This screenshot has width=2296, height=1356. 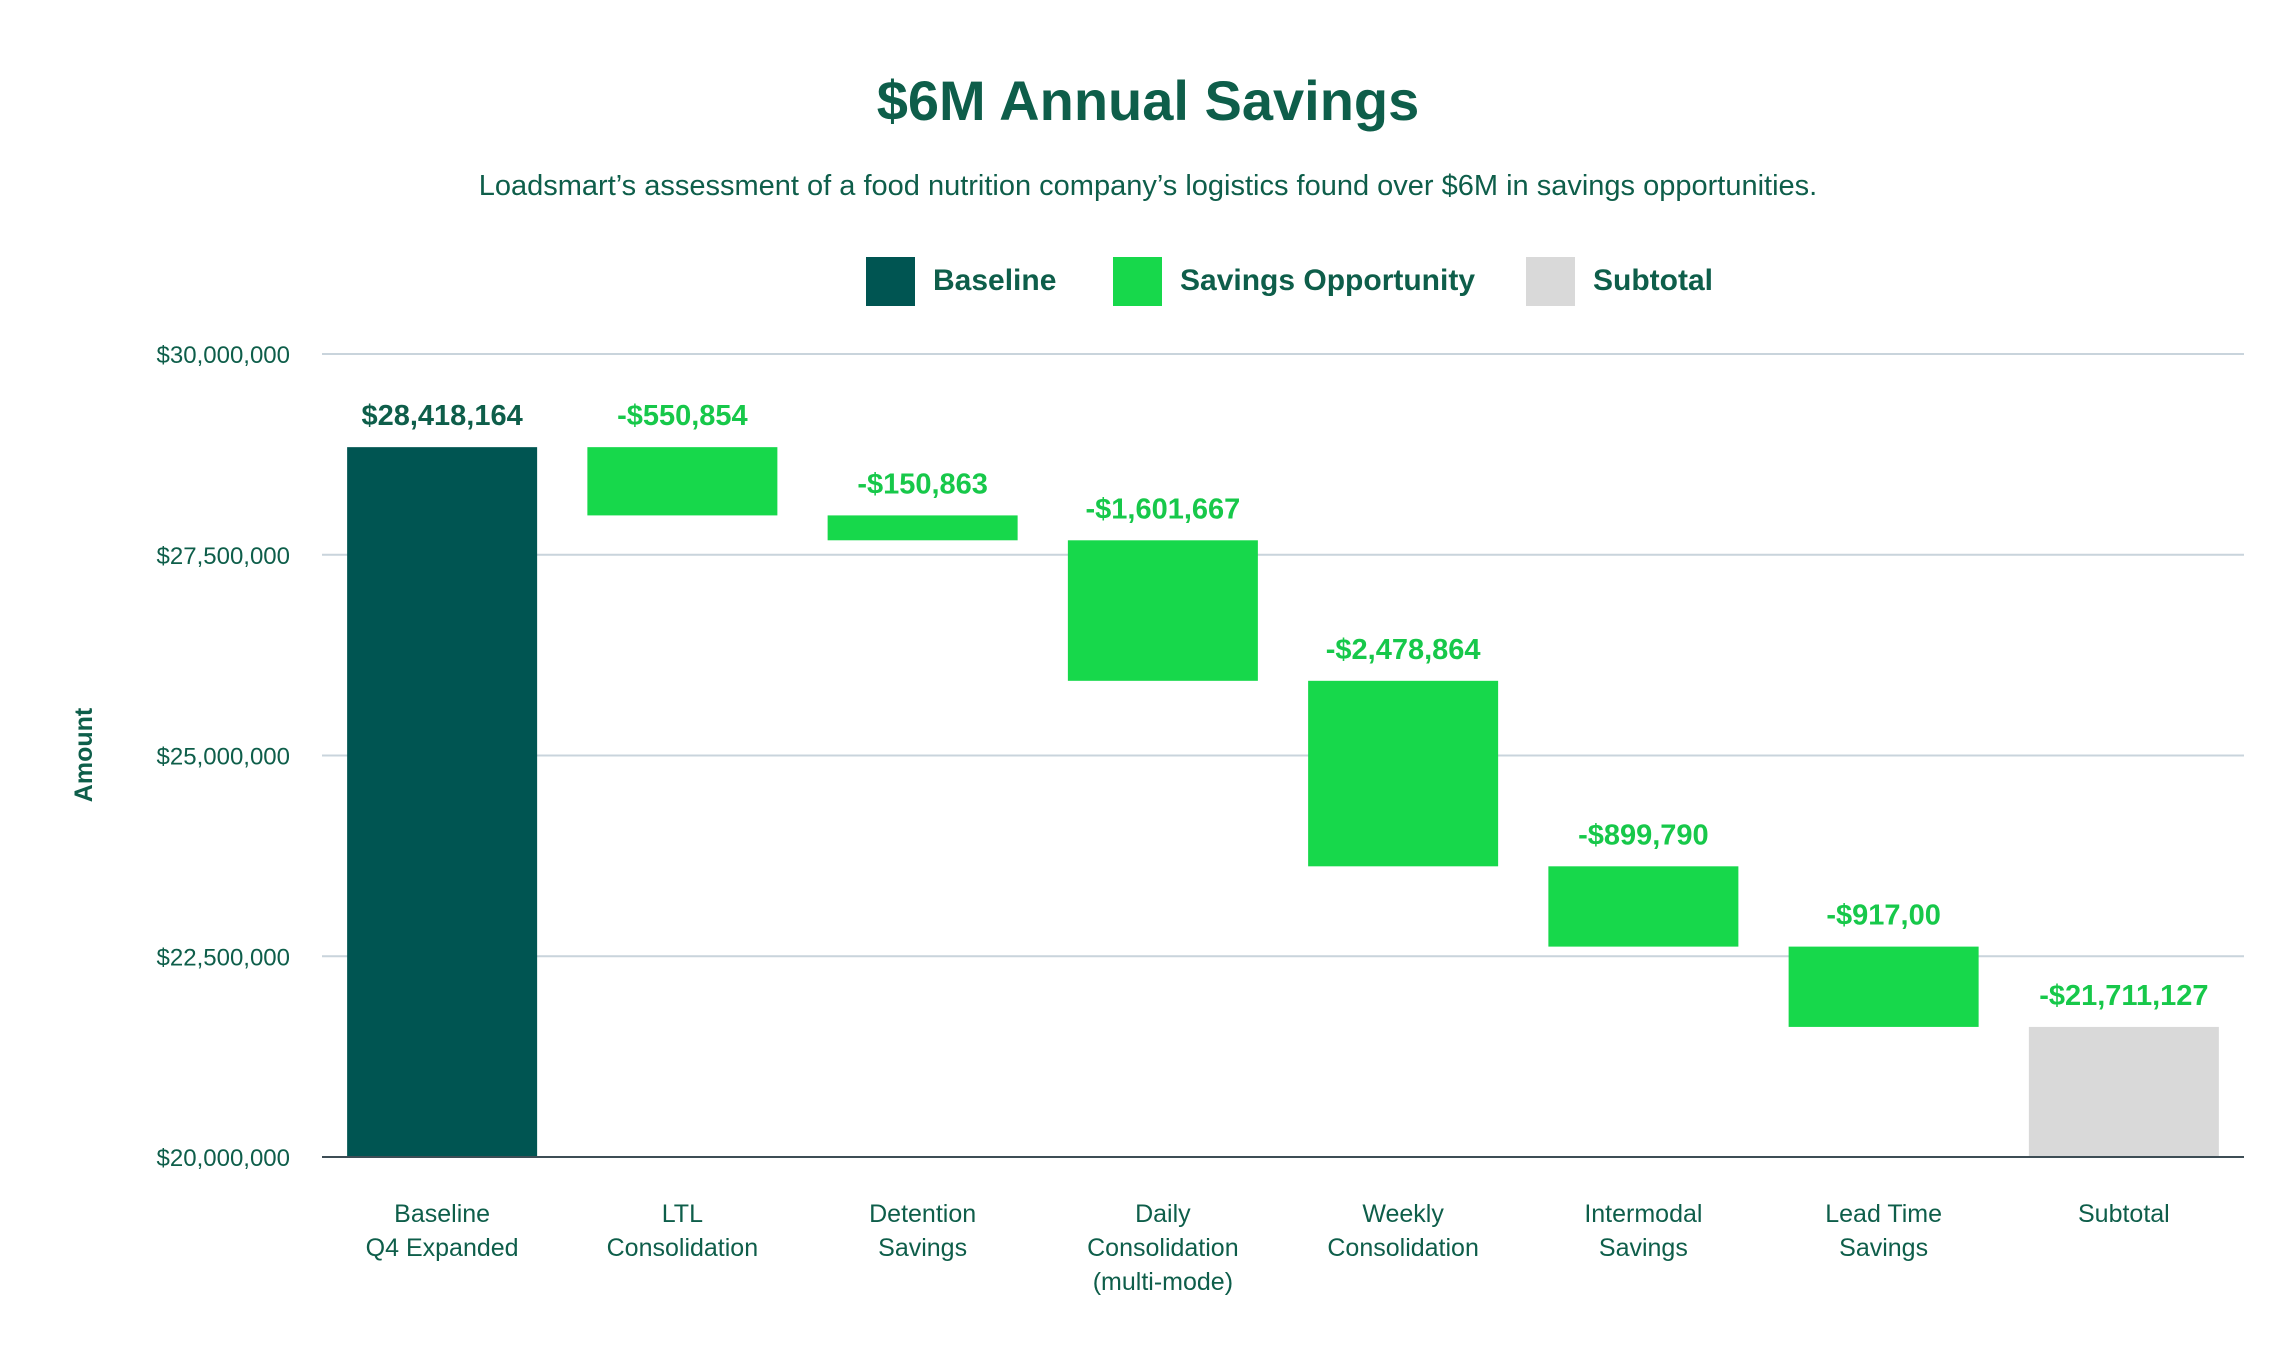 What do you see at coordinates (442, 1214) in the screenshot?
I see `x-tick-label: Baseline` at bounding box center [442, 1214].